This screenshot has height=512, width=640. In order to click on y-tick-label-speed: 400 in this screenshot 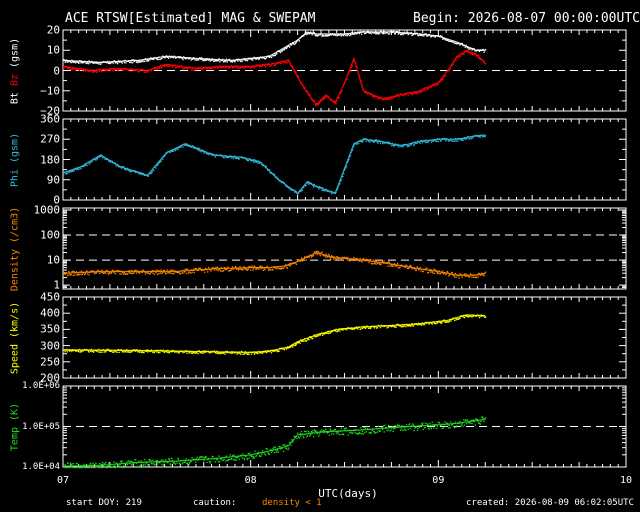, I will do `click(50, 313)`.